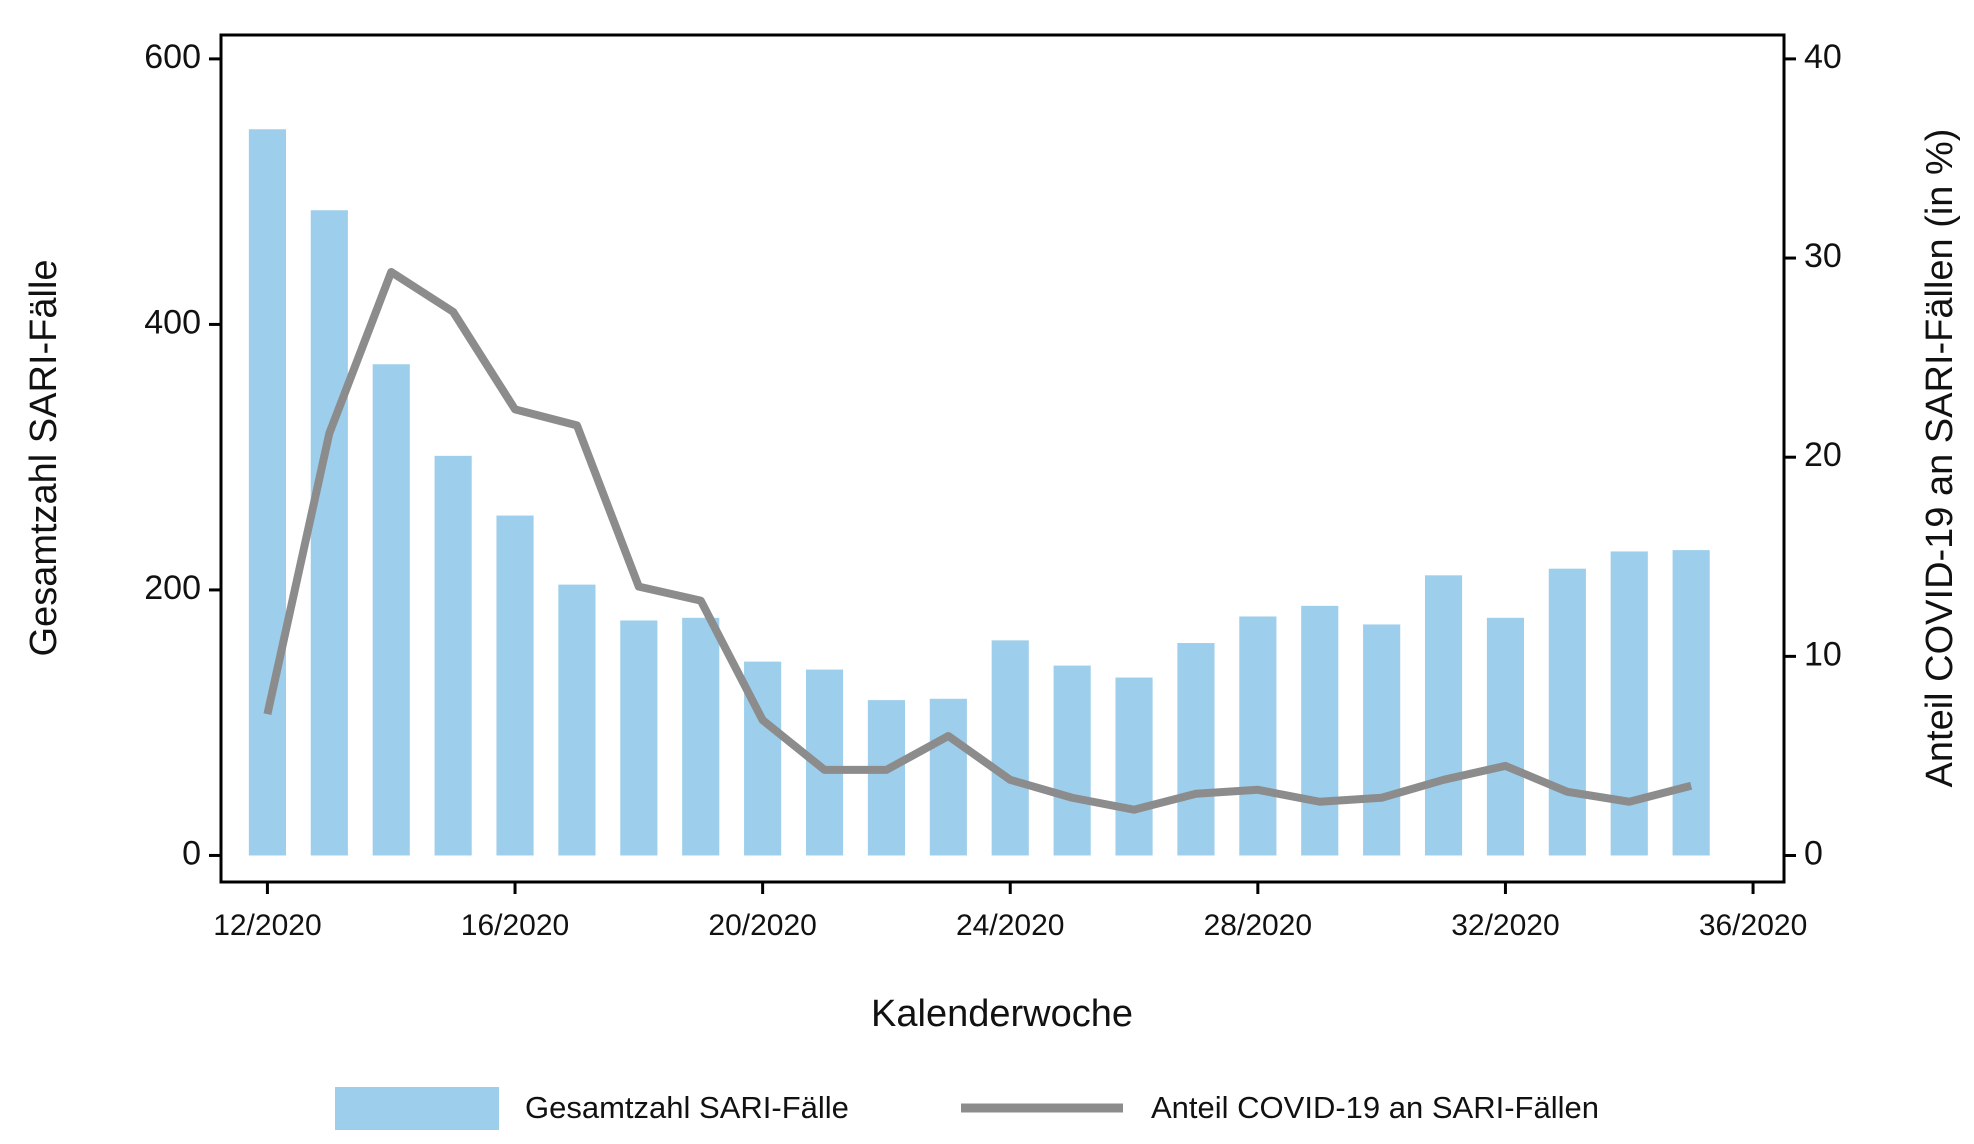 The height and width of the screenshot is (1144, 1974). Describe the element at coordinates (1940, 458) in the screenshot. I see `y2-axis-title: Anteil COVID-19 an SARI-Fällen (in %)` at that location.